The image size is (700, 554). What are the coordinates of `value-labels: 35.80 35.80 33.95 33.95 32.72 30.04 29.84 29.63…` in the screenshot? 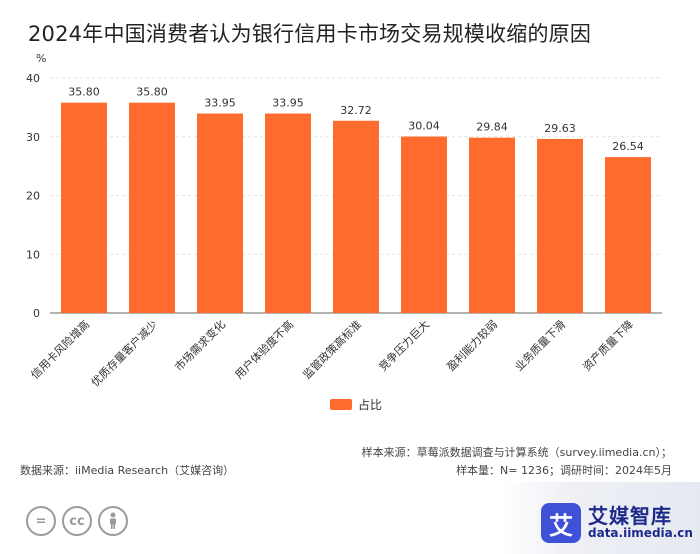 It's located at (356, 119).